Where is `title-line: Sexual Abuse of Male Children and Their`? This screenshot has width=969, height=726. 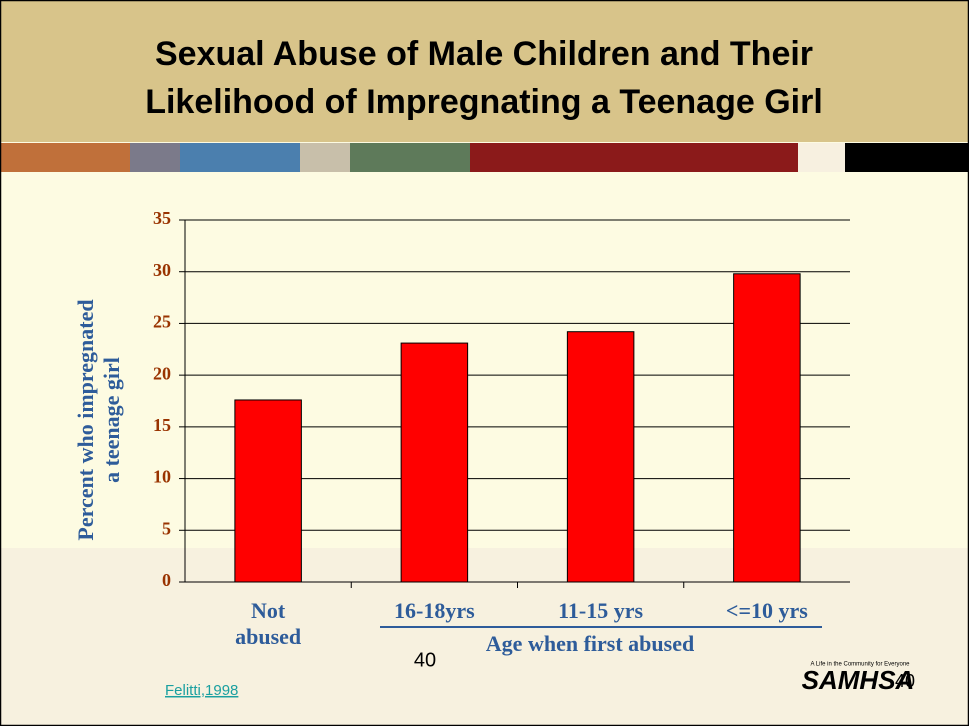 title-line: Sexual Abuse of Male Children and Their is located at coordinates (484, 54).